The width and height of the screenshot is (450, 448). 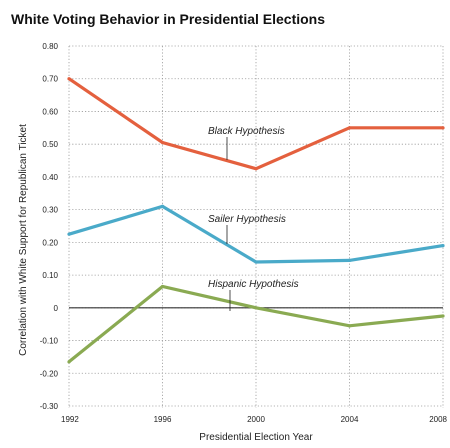 I want to click on y-tick-label: 0.70, so click(x=50, y=79).